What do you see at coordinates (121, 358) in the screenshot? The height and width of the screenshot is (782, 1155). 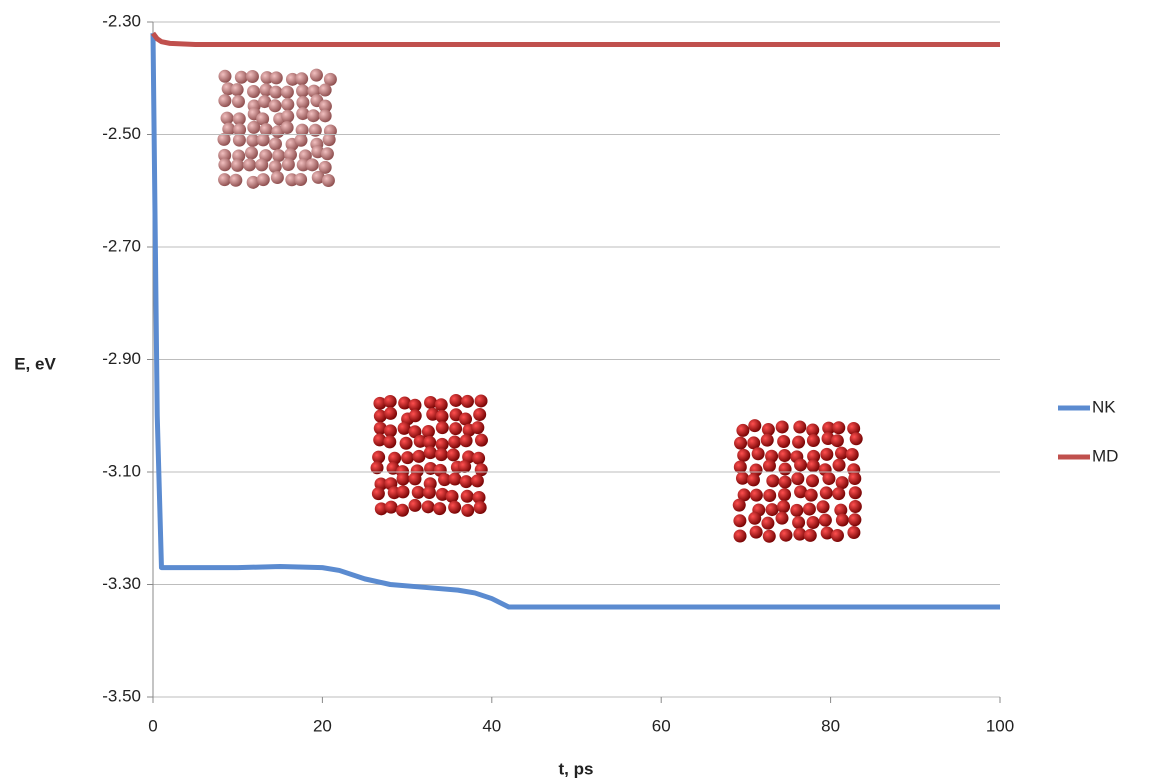 I see `y-tick-label: -2.90` at bounding box center [121, 358].